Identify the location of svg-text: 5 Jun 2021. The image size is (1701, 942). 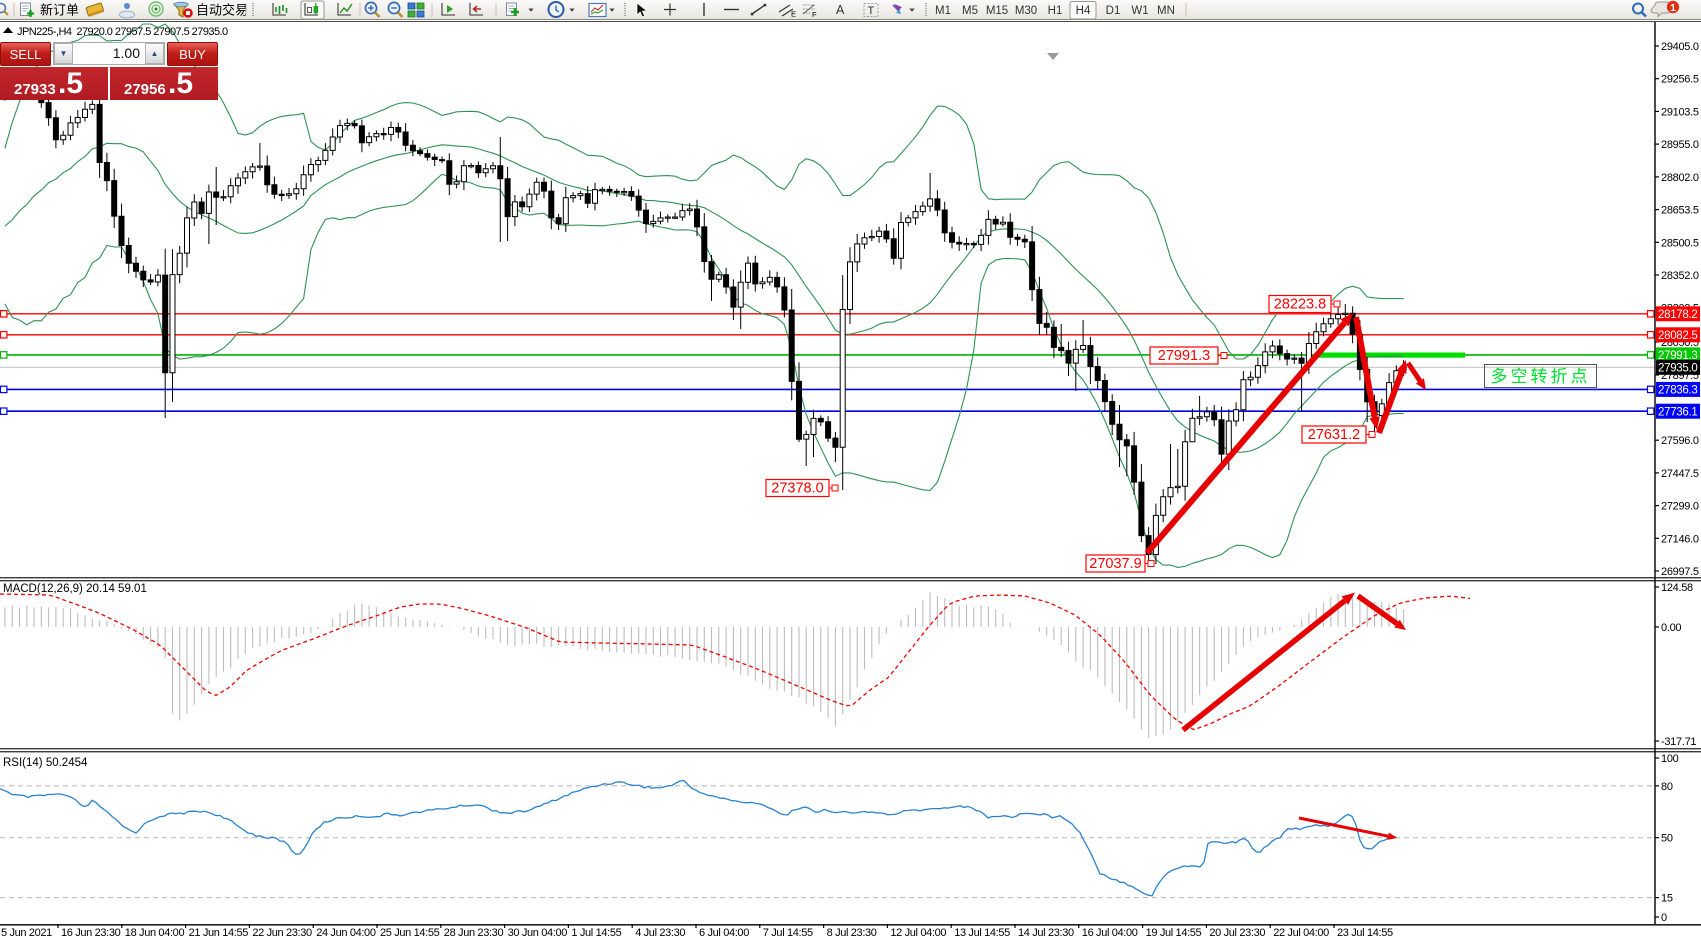
(26, 933).